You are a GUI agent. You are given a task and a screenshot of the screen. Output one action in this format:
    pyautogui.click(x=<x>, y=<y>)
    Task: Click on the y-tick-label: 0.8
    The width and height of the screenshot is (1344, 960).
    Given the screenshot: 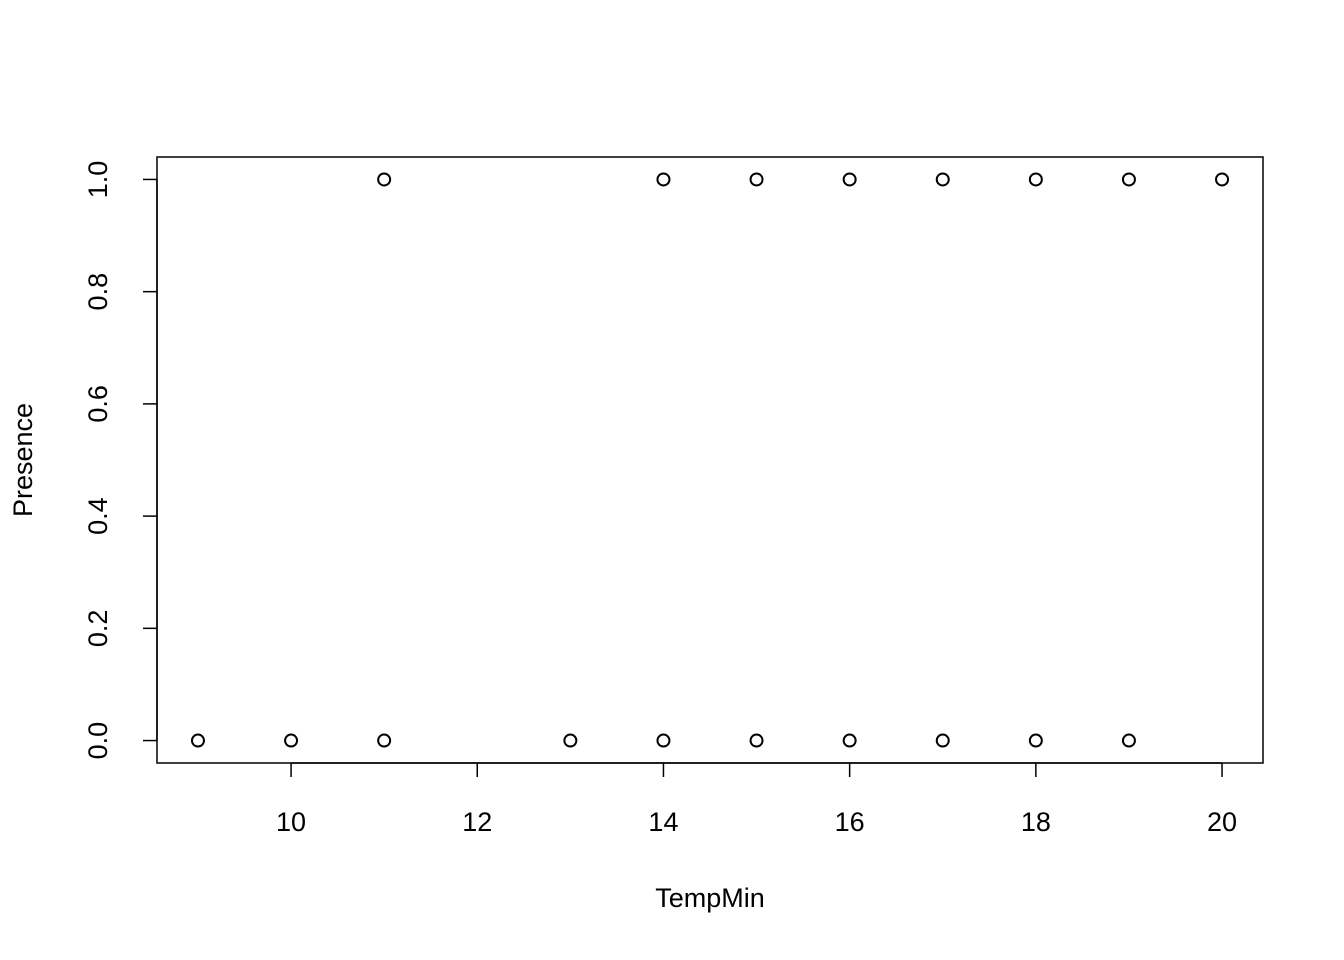 What is the action you would take?
    pyautogui.click(x=98, y=292)
    